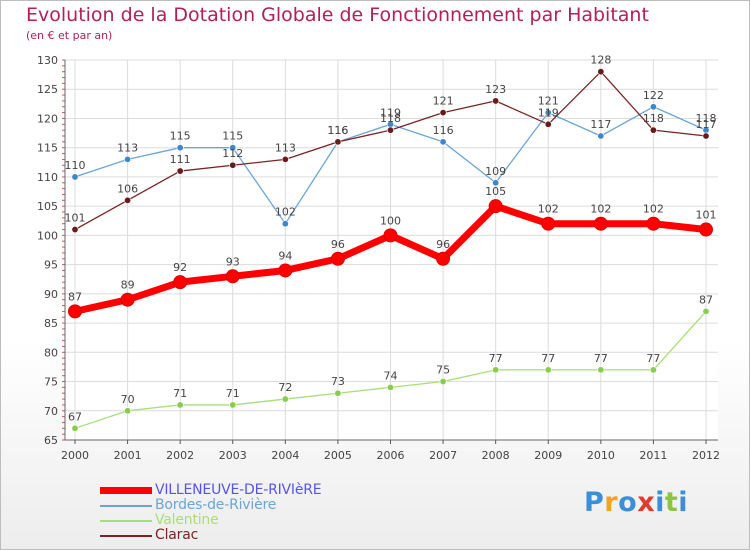 This screenshot has height=550, width=750. I want to click on proxiti-logo: Proxiti, so click(636, 502).